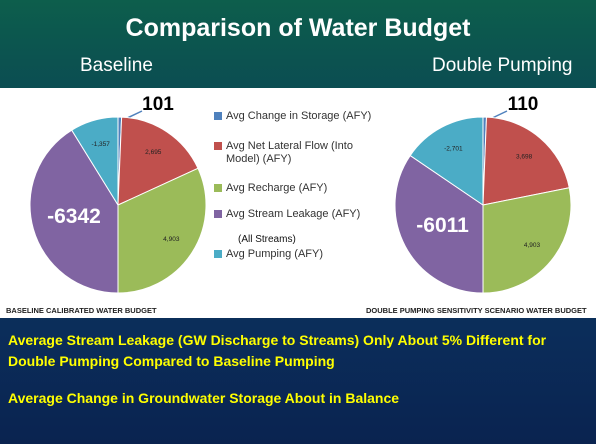 This screenshot has height=444, width=596. Describe the element at coordinates (453, 149) in the screenshot. I see `data-label: -2,701` at that location.